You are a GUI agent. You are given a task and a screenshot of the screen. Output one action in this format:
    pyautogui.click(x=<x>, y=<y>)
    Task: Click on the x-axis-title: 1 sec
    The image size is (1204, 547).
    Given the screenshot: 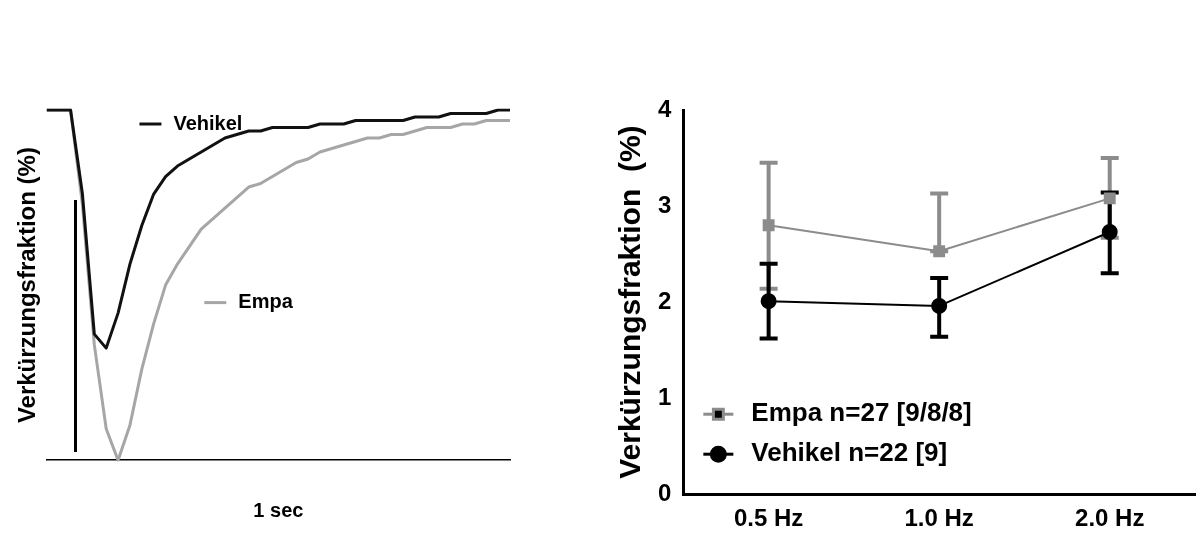 What is the action you would take?
    pyautogui.click(x=278, y=509)
    